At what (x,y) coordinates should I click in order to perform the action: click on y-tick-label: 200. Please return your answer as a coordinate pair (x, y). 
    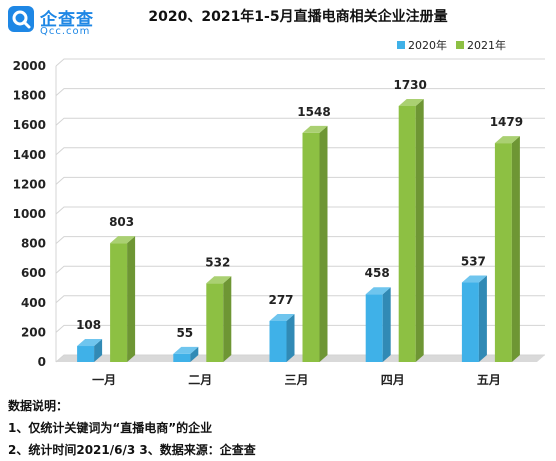
    Looking at the image, I should click on (33, 332).